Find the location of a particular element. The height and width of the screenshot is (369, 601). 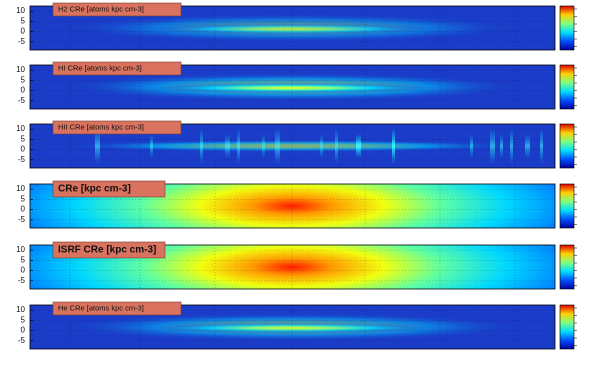

heatmap is located at coordinates (292, 28).